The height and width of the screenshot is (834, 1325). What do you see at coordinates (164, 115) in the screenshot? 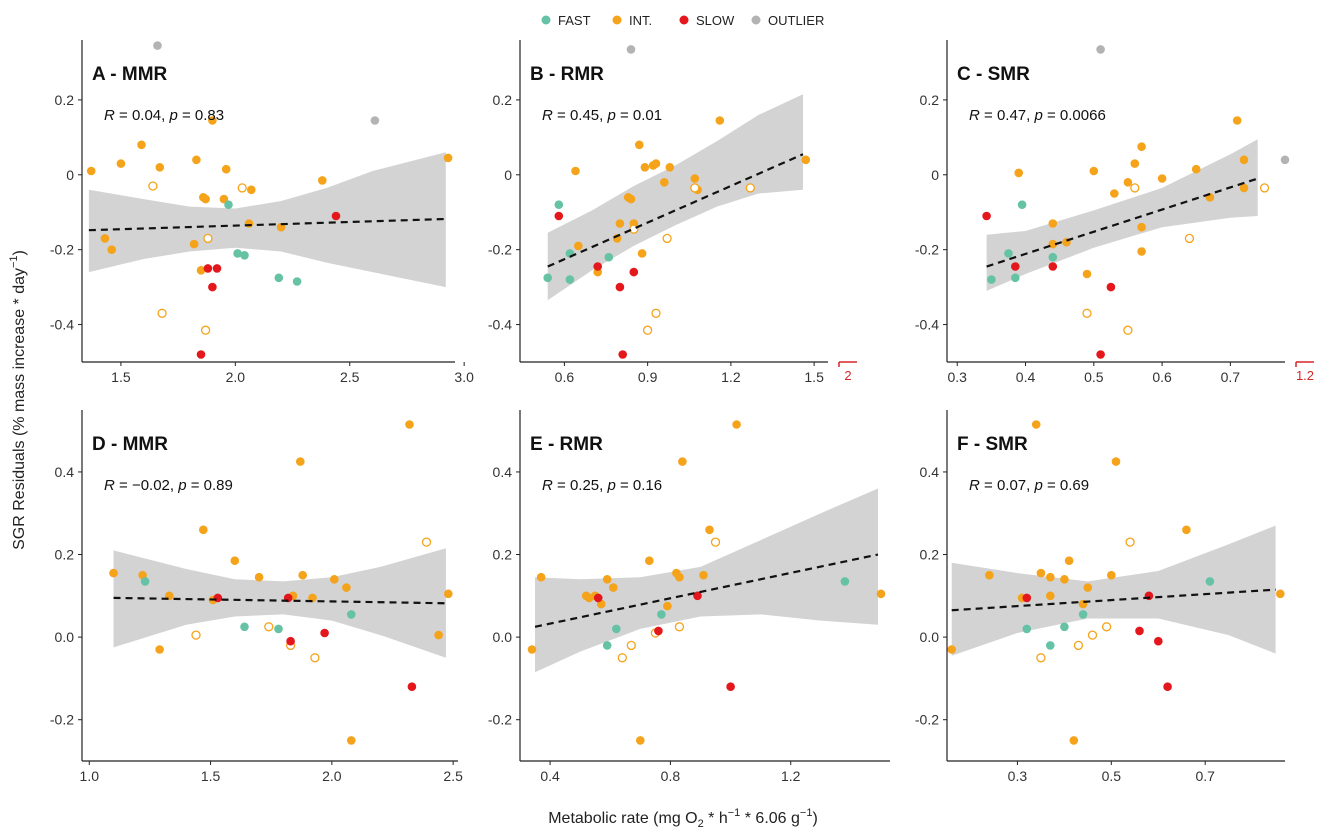
I see `stat-annotation: R = 0.04, p = 0.83` at bounding box center [164, 115].